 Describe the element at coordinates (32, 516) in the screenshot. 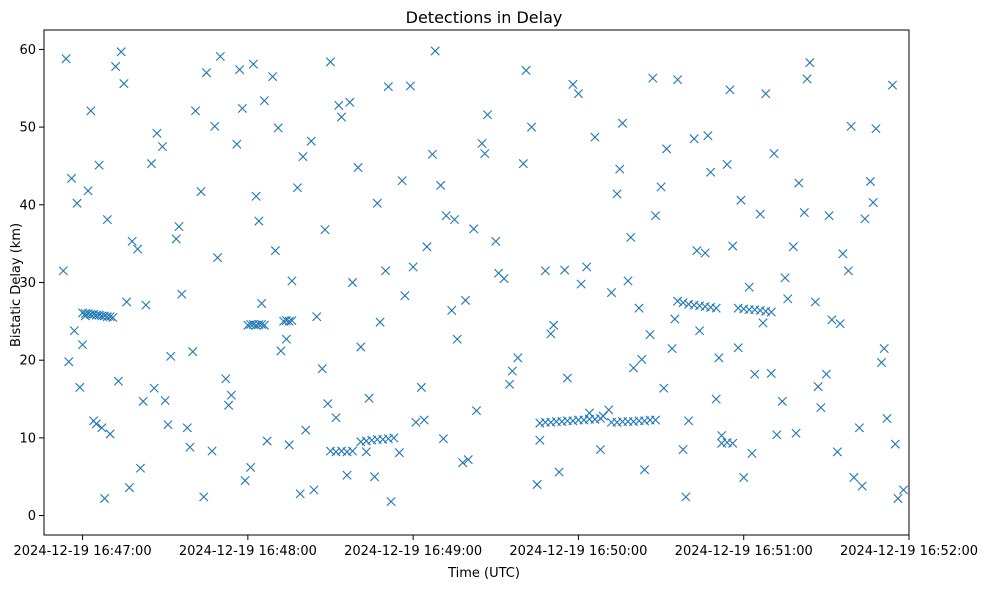

I see `y-tick-label: 0` at that location.